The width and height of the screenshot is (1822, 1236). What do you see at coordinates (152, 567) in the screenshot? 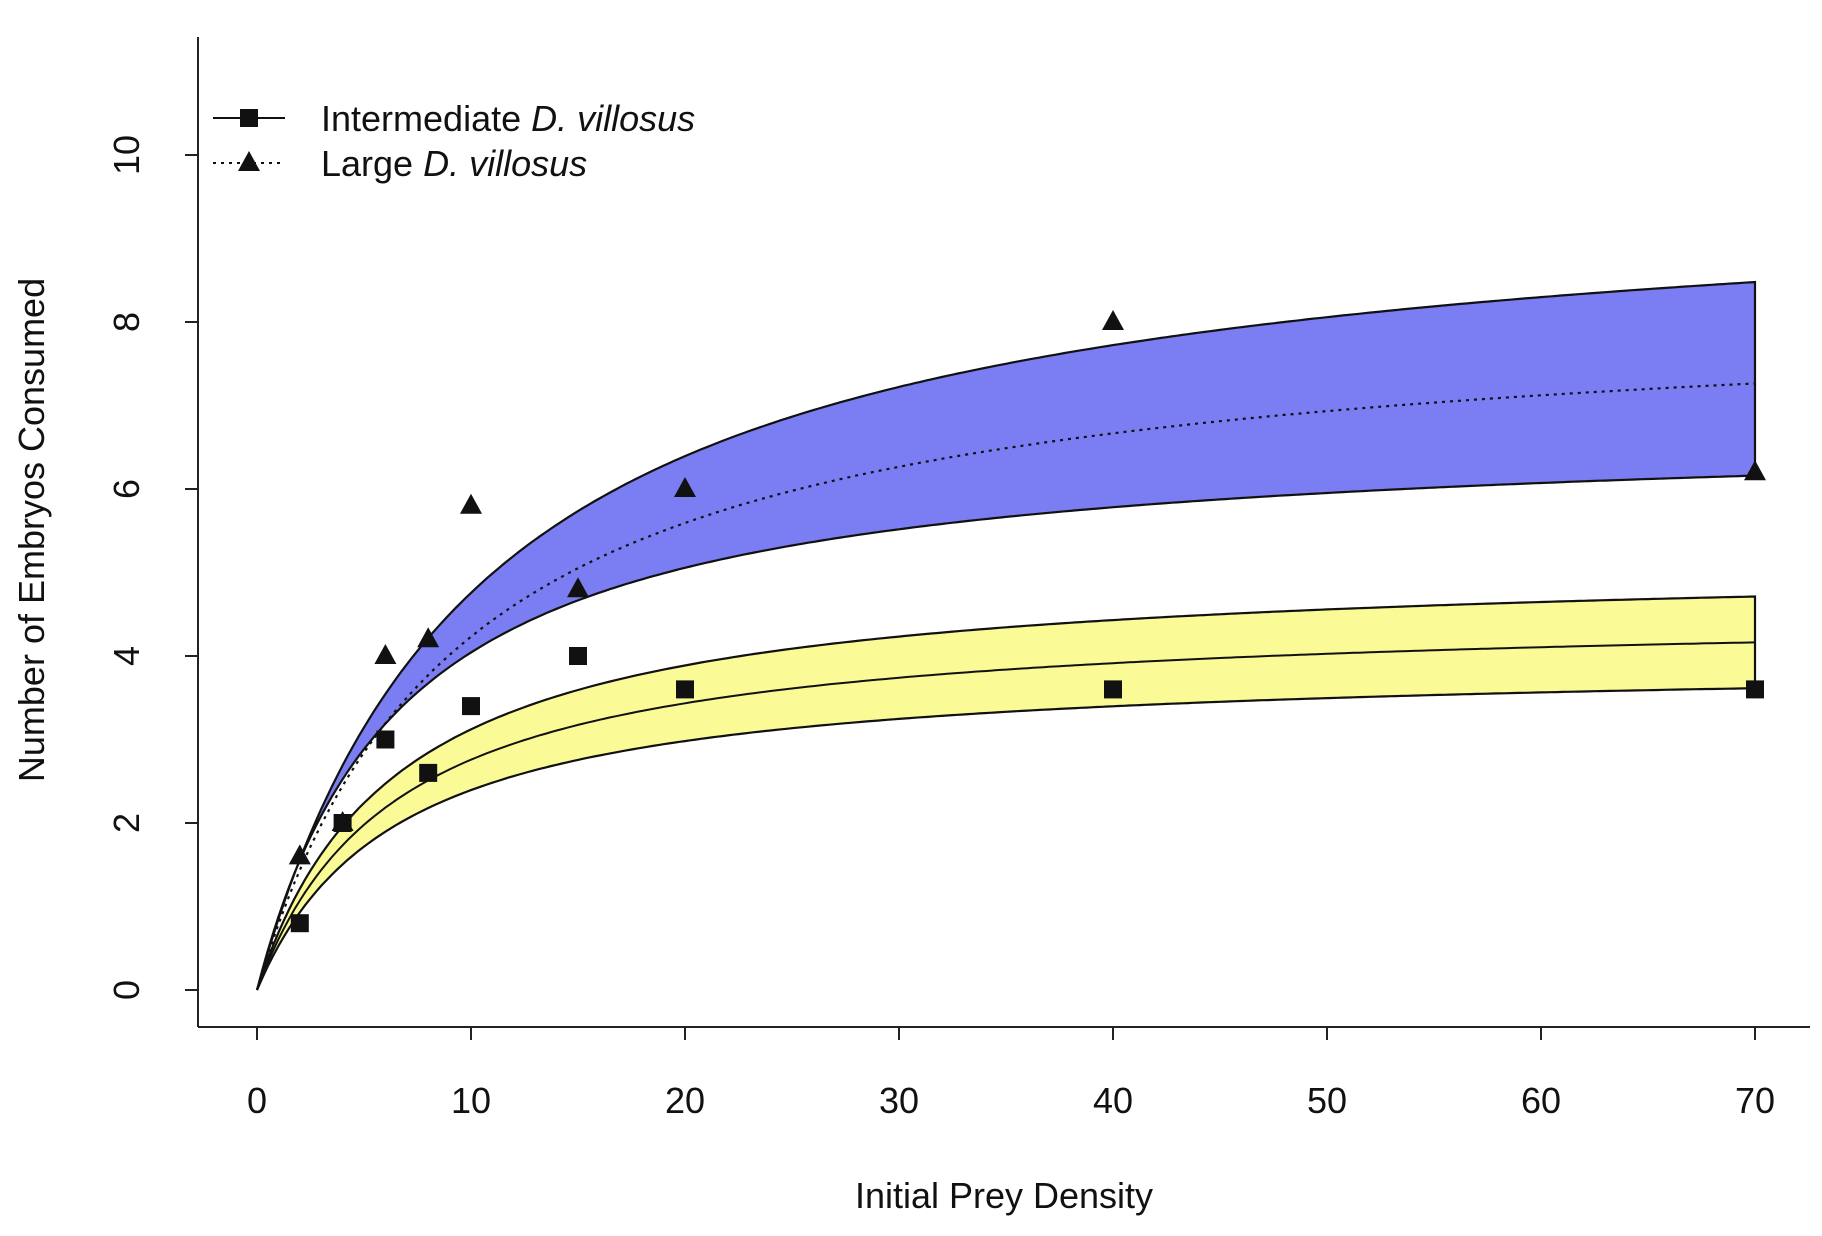
I see `y-axis-ticks: 0 2 4 6 8 10` at bounding box center [152, 567].